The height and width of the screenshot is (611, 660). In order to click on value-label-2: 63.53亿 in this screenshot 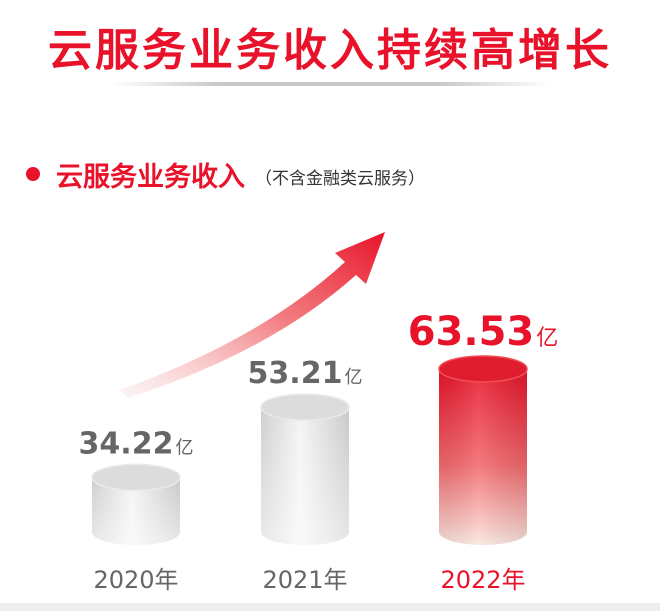, I will do `click(483, 332)`.